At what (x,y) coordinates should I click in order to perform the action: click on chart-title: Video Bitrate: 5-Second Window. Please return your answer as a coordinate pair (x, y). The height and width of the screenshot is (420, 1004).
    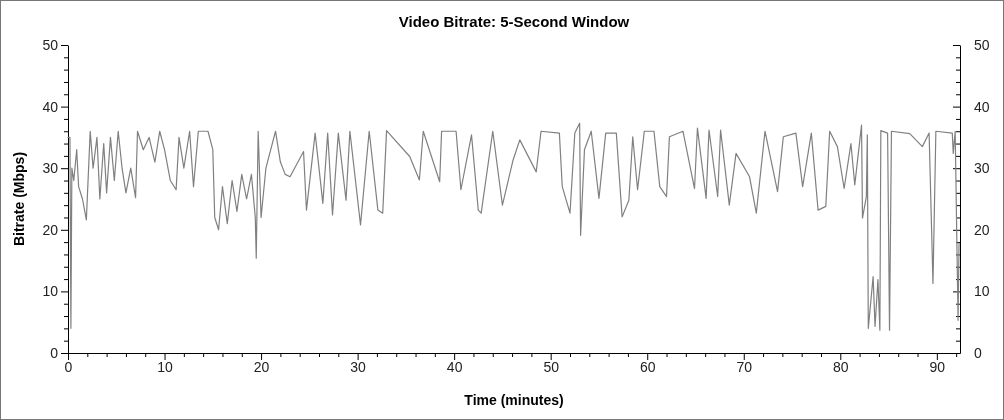
    Looking at the image, I should click on (514, 21).